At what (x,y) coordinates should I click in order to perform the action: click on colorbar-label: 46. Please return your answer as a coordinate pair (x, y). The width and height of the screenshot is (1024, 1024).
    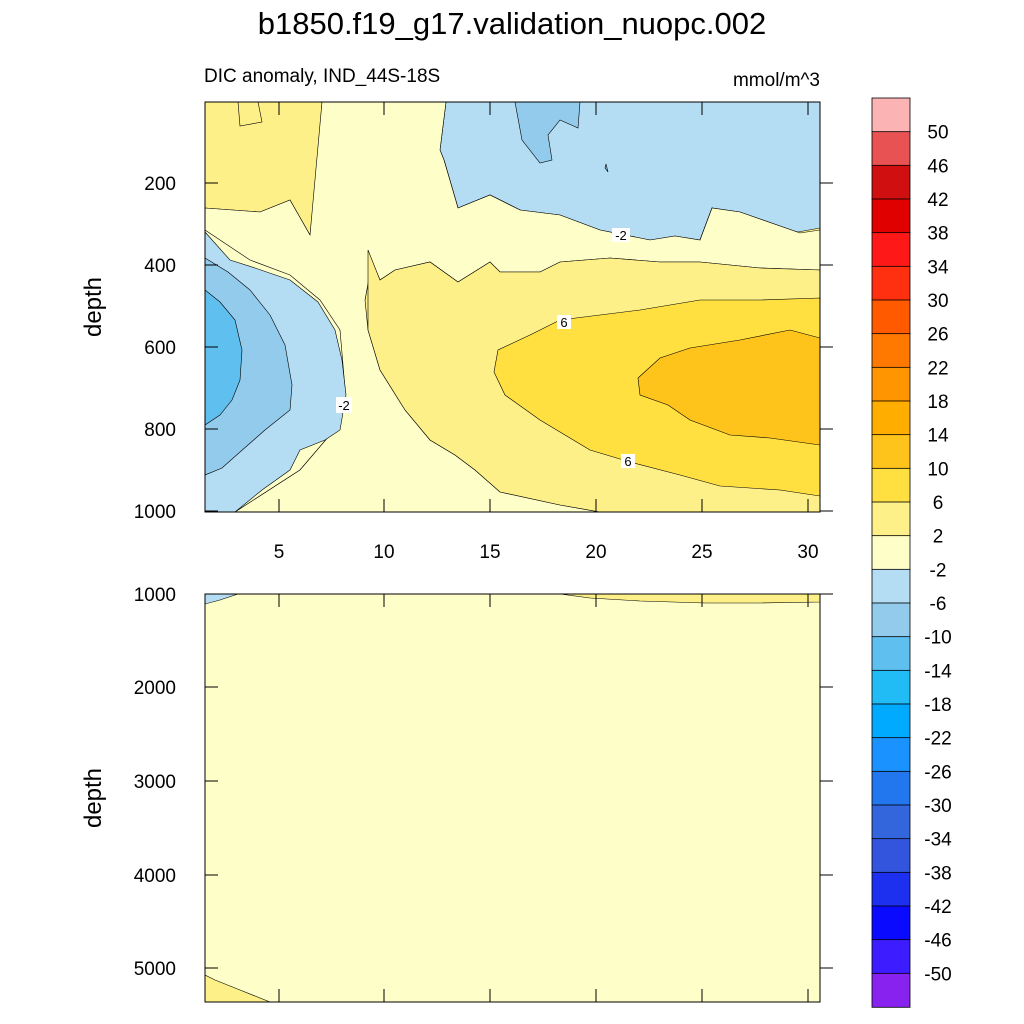
    Looking at the image, I should click on (937, 166).